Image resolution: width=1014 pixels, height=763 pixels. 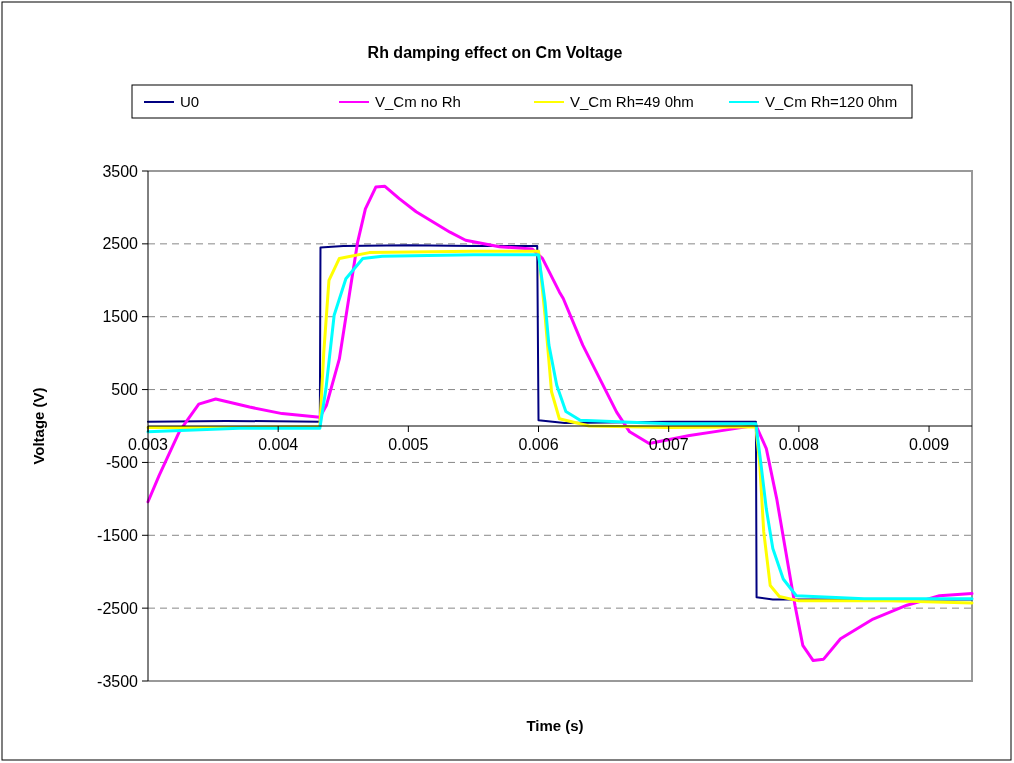 I want to click on x-tick-label: 0.008, so click(x=798, y=444).